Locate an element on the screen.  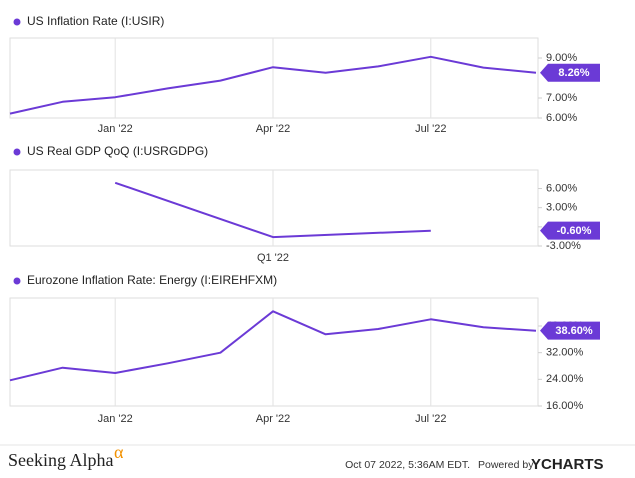
y-tick-label: 9.00% is located at coordinates (561, 58).